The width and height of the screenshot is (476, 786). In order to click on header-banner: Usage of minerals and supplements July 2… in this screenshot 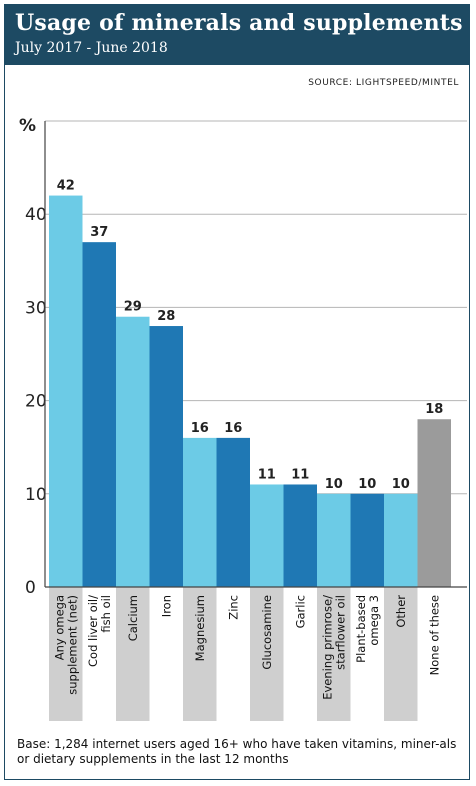, I will do `click(237, 35)`.